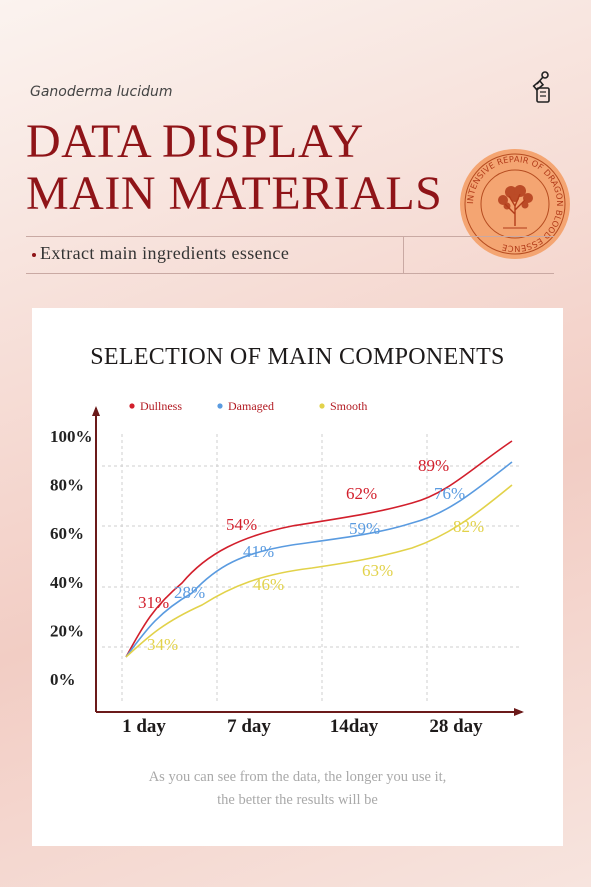 The width and height of the screenshot is (591, 887). What do you see at coordinates (354, 726) in the screenshot?
I see `x-tick-label: 14day` at bounding box center [354, 726].